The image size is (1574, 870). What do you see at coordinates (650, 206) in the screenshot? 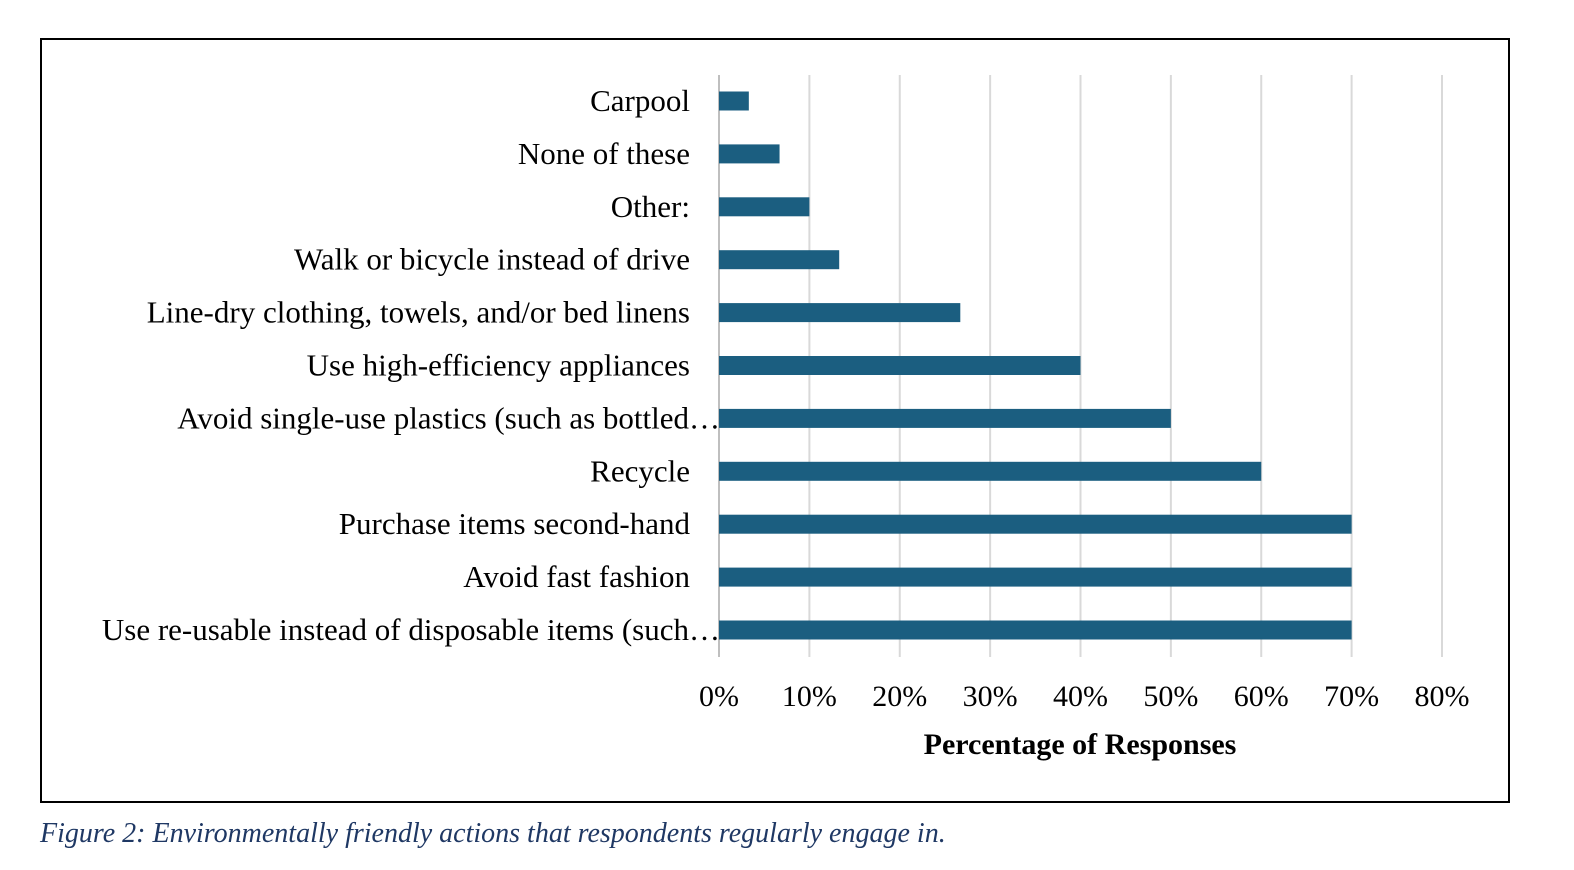
I see `category-label: Other:` at bounding box center [650, 206].